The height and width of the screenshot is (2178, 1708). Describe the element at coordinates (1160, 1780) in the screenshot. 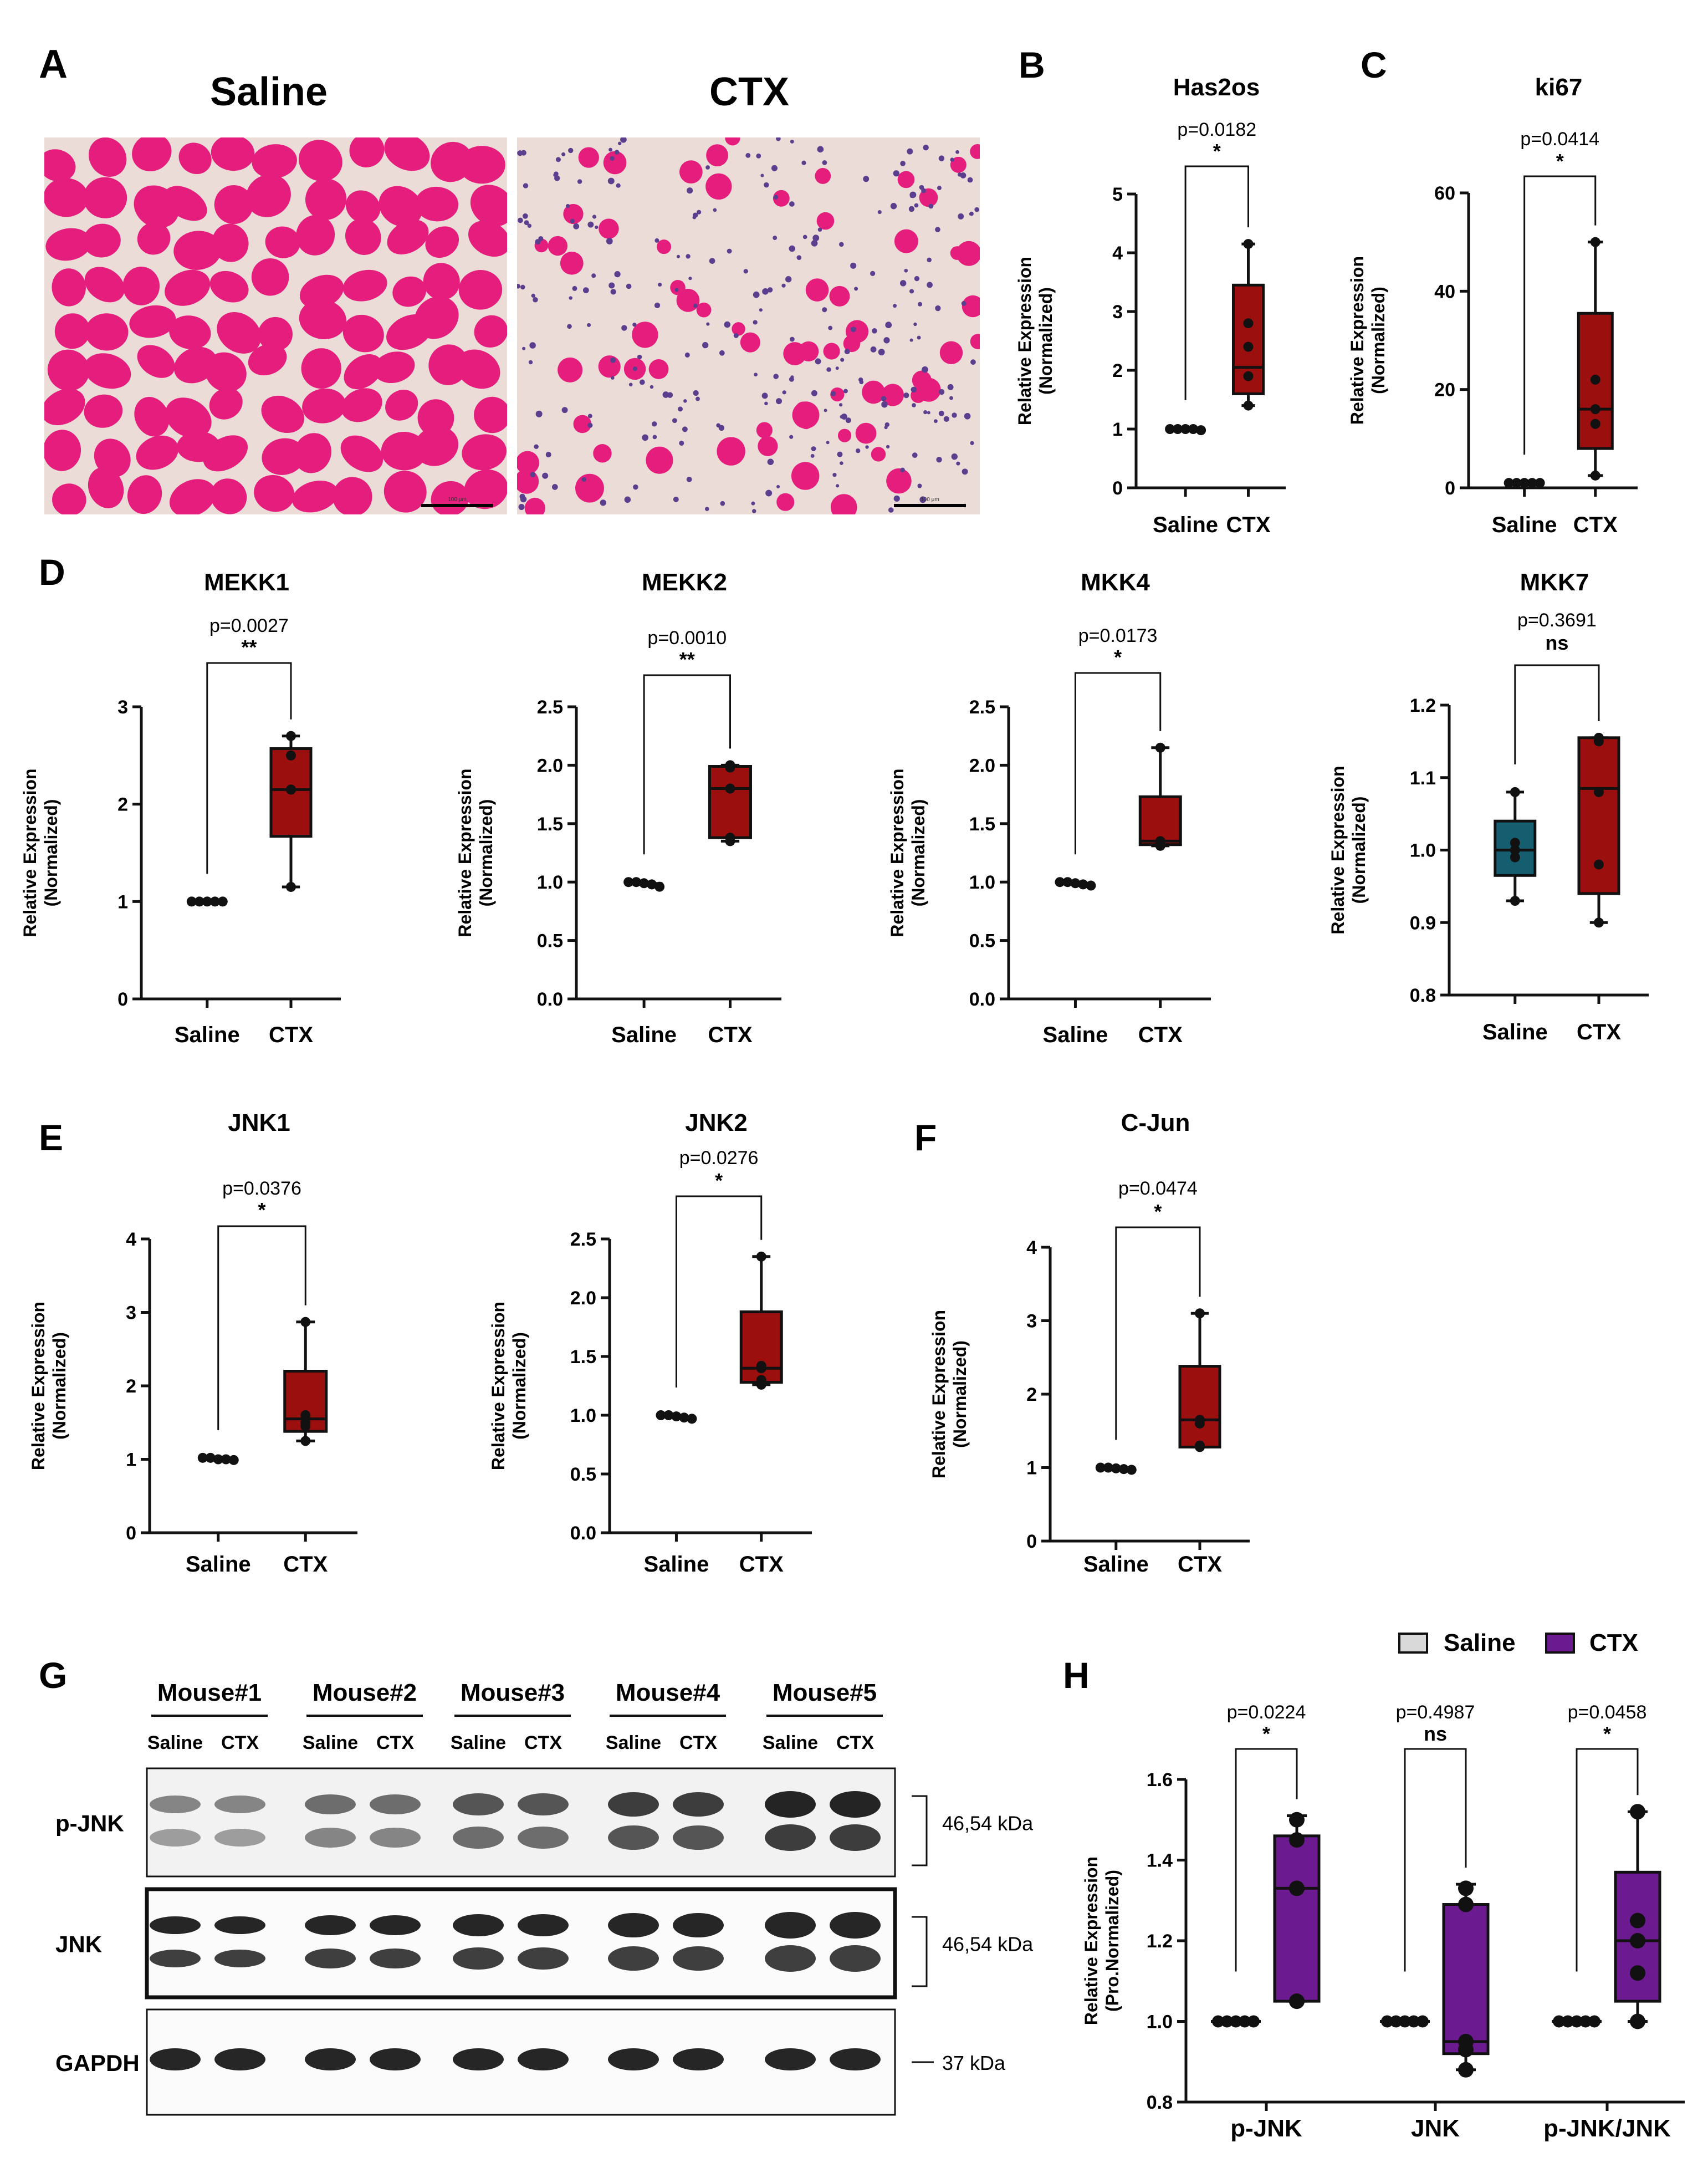

I see `y-tick-label: 1.6` at that location.